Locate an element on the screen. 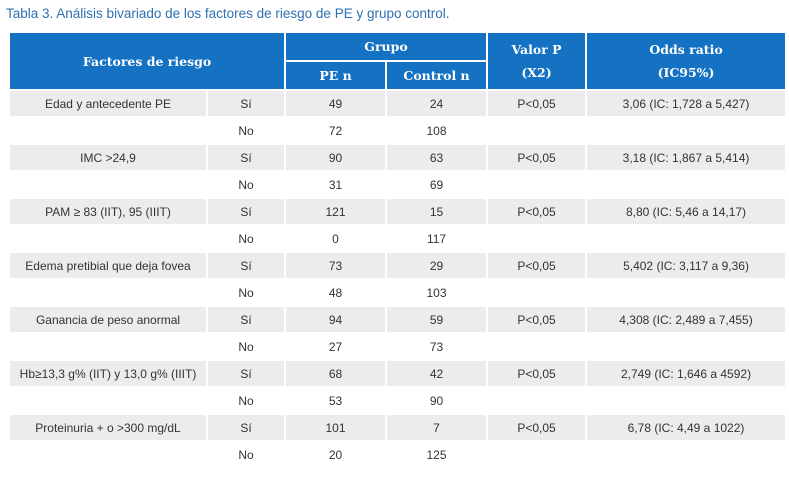 The height and width of the screenshot is (478, 789). cell-pe: 101 is located at coordinates (336, 427).